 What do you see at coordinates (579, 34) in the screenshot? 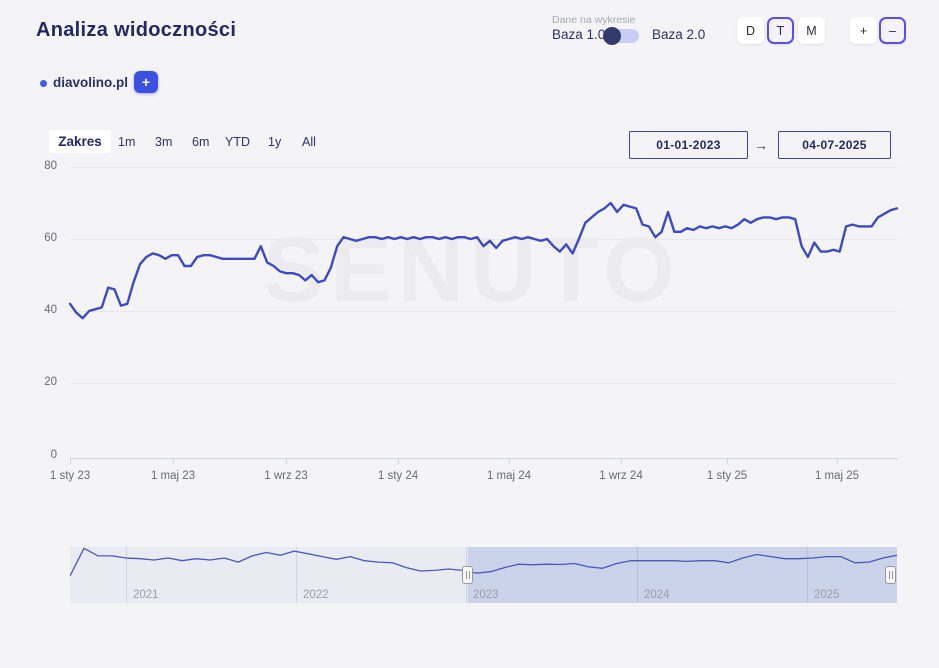
I see `baza-1-label: Baza 1.0` at bounding box center [579, 34].